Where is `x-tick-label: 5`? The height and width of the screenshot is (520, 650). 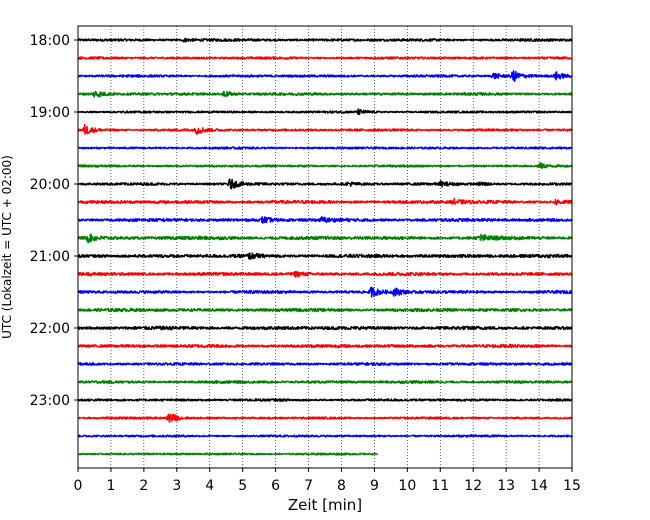
x-tick-label: 5 is located at coordinates (242, 486).